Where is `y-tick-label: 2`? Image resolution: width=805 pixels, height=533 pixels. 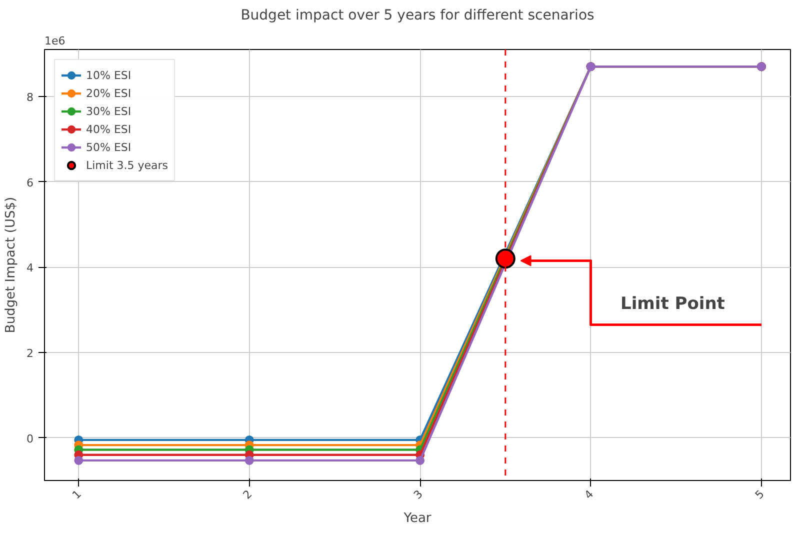
y-tick-label: 2 is located at coordinates (30, 353).